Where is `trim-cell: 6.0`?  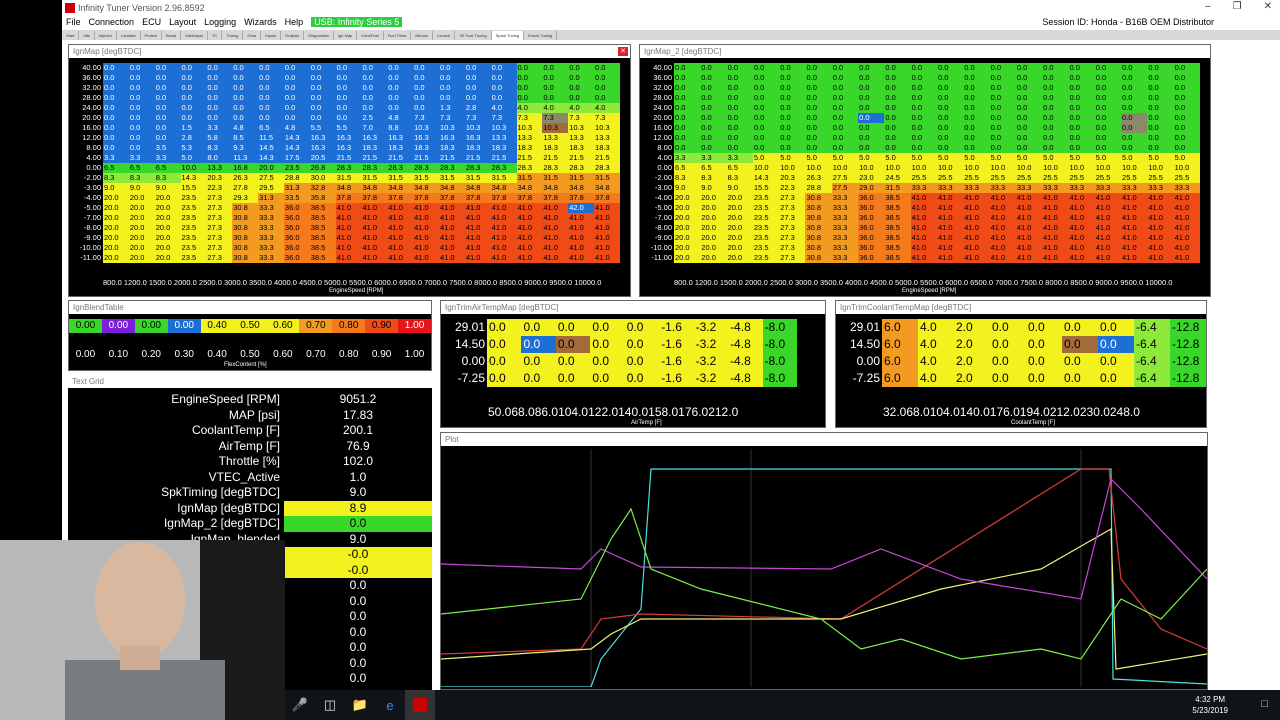
trim-cell: 6.0 is located at coordinates (900, 344).